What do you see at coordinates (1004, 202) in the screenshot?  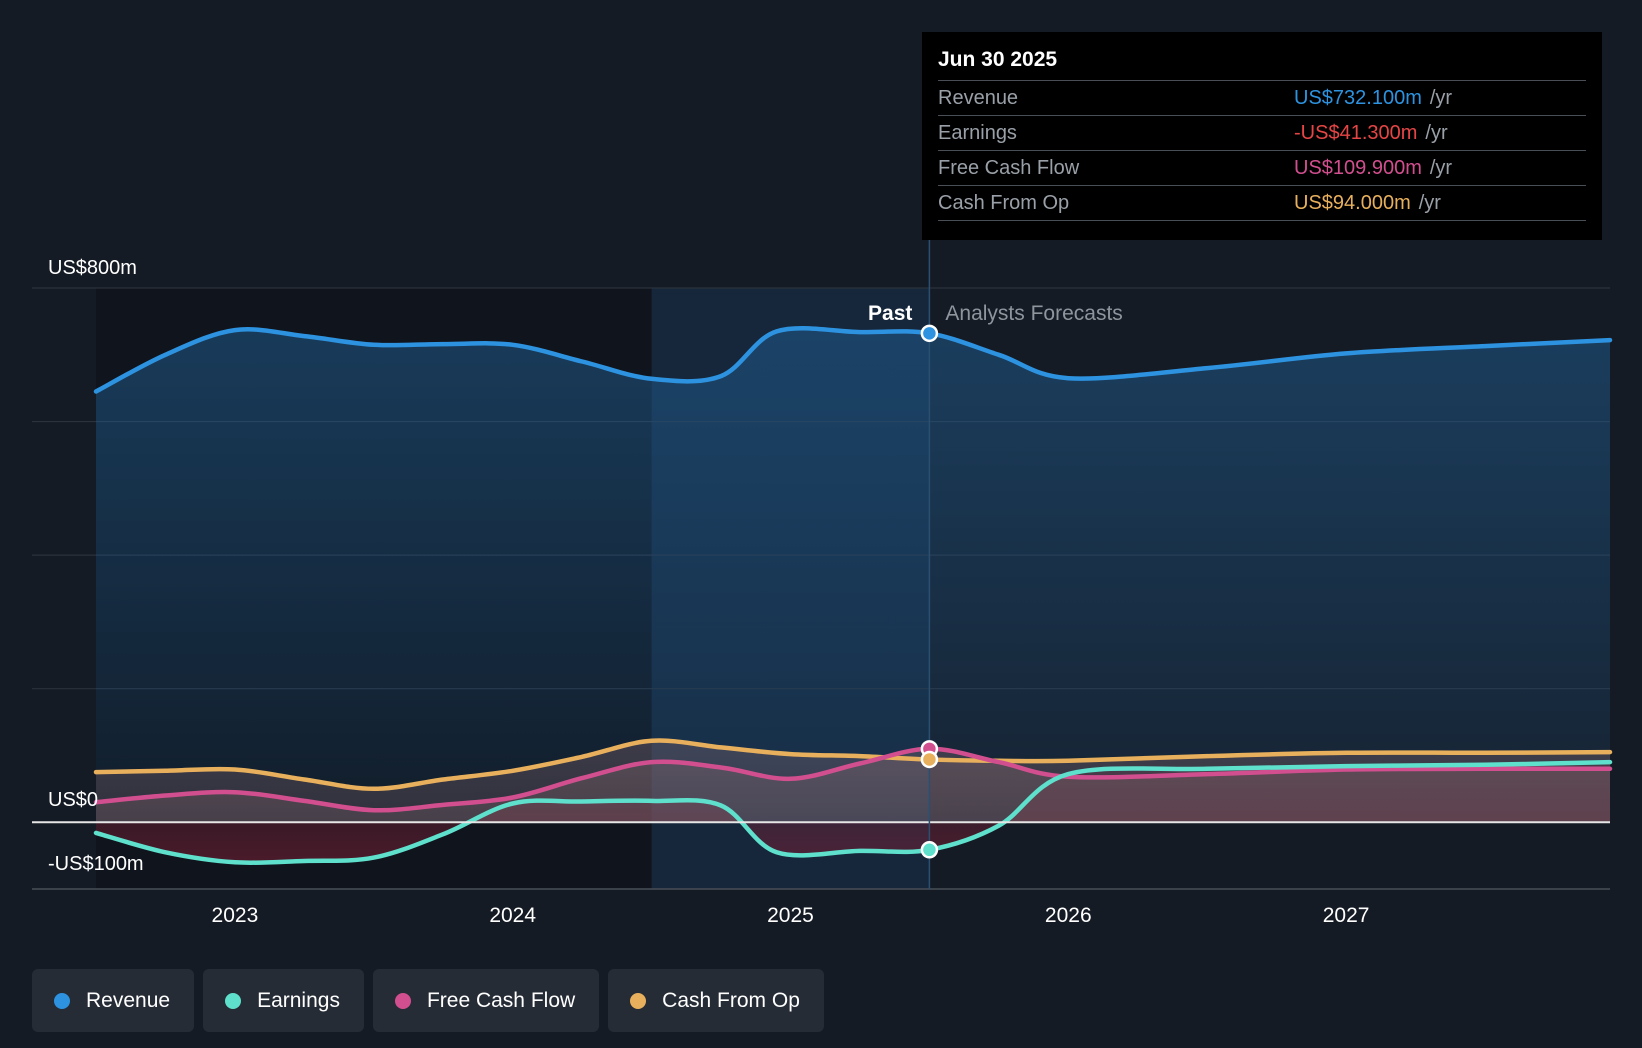 I see `tooltip-label: Cash From Op` at bounding box center [1004, 202].